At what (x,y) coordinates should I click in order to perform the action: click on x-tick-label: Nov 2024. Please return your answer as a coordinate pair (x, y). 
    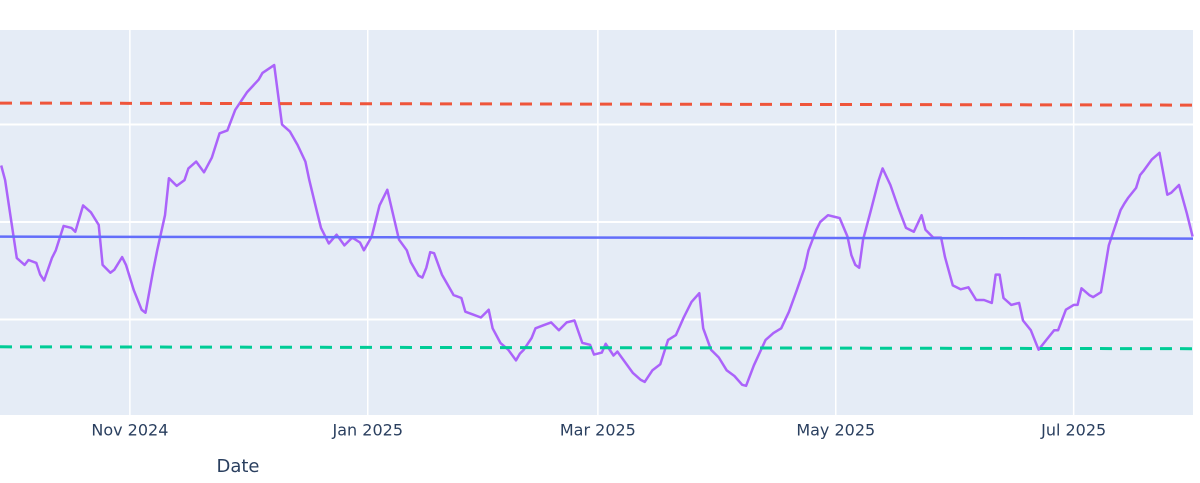
    Looking at the image, I should click on (129, 430).